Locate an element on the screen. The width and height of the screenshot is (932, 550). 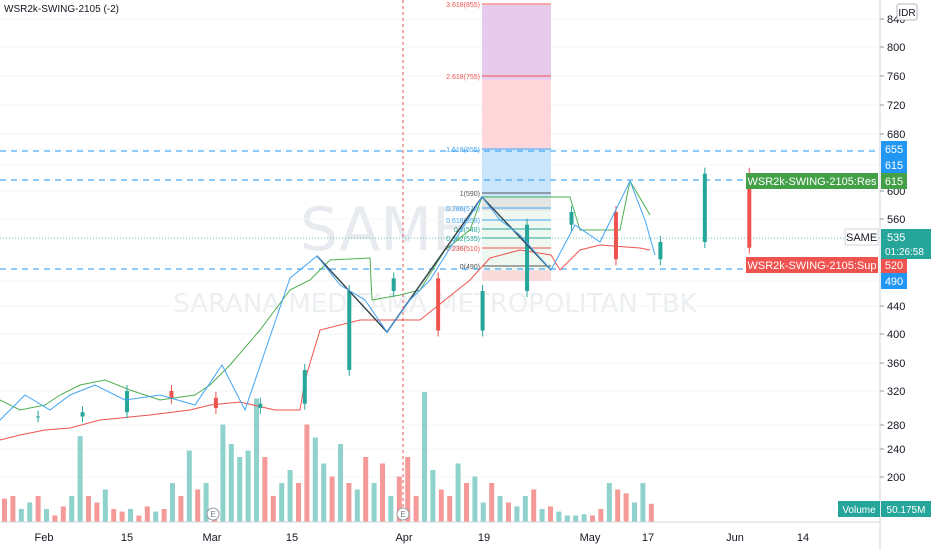
res-value-badge-label: 615 is located at coordinates (894, 182).